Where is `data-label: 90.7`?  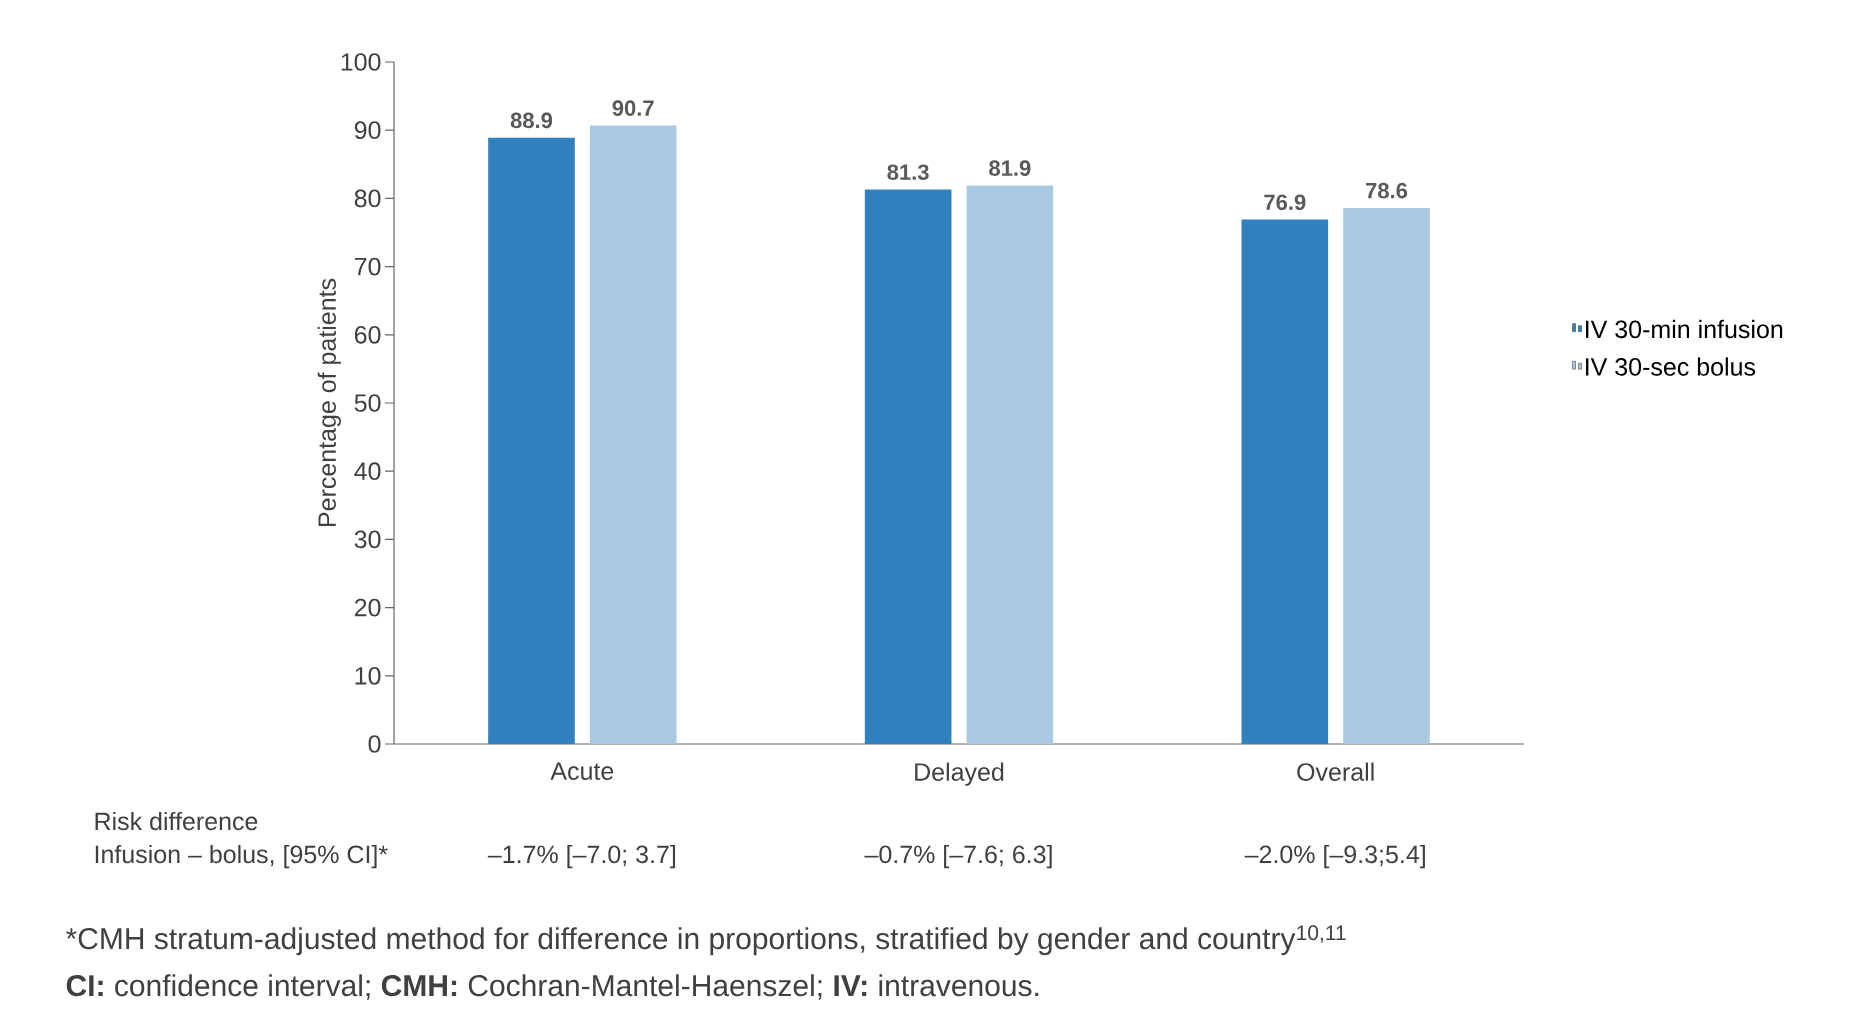 data-label: 90.7 is located at coordinates (633, 108).